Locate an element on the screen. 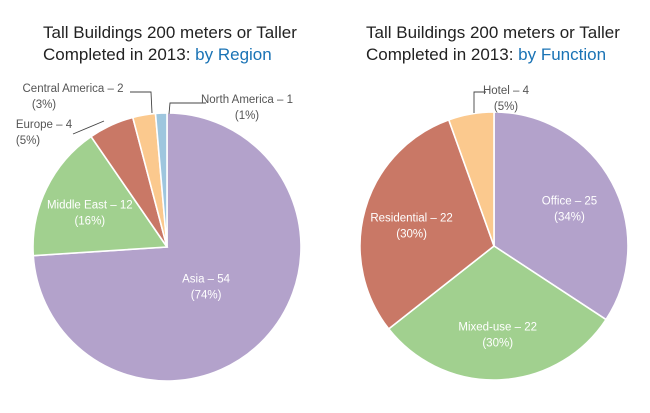  slice-label-mixed-use: Mixed-use – 22 is located at coordinates (497, 328).